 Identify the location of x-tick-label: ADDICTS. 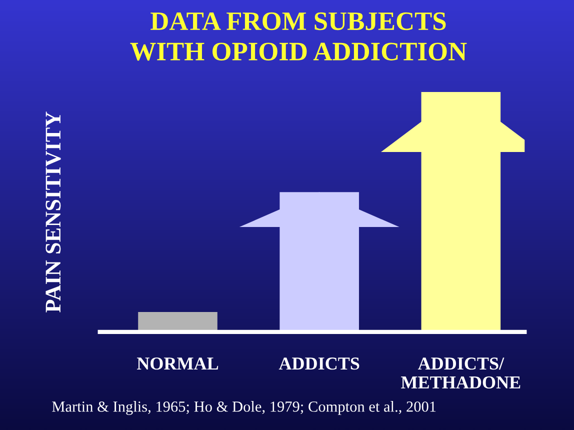
(319, 364).